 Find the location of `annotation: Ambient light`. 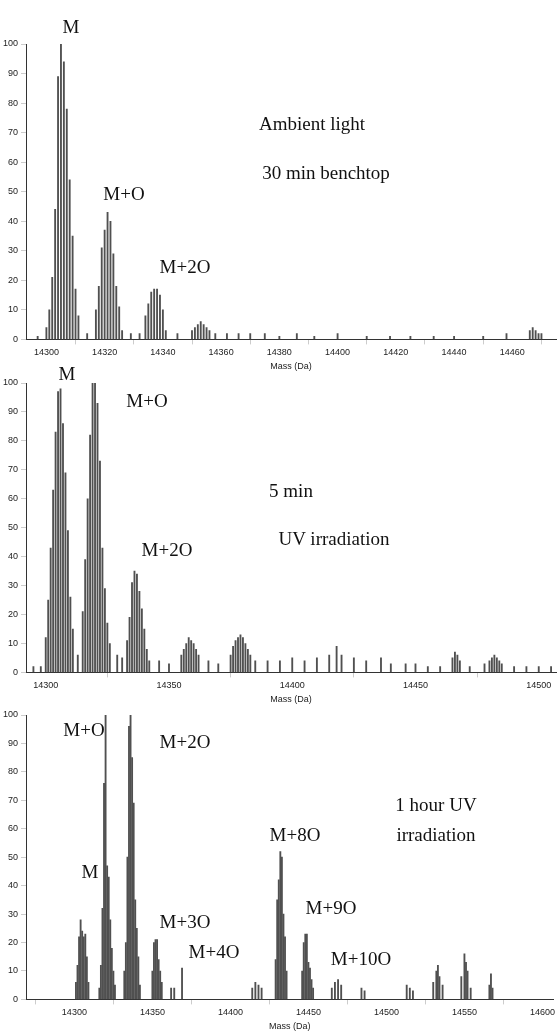

annotation: Ambient light is located at coordinates (312, 123).